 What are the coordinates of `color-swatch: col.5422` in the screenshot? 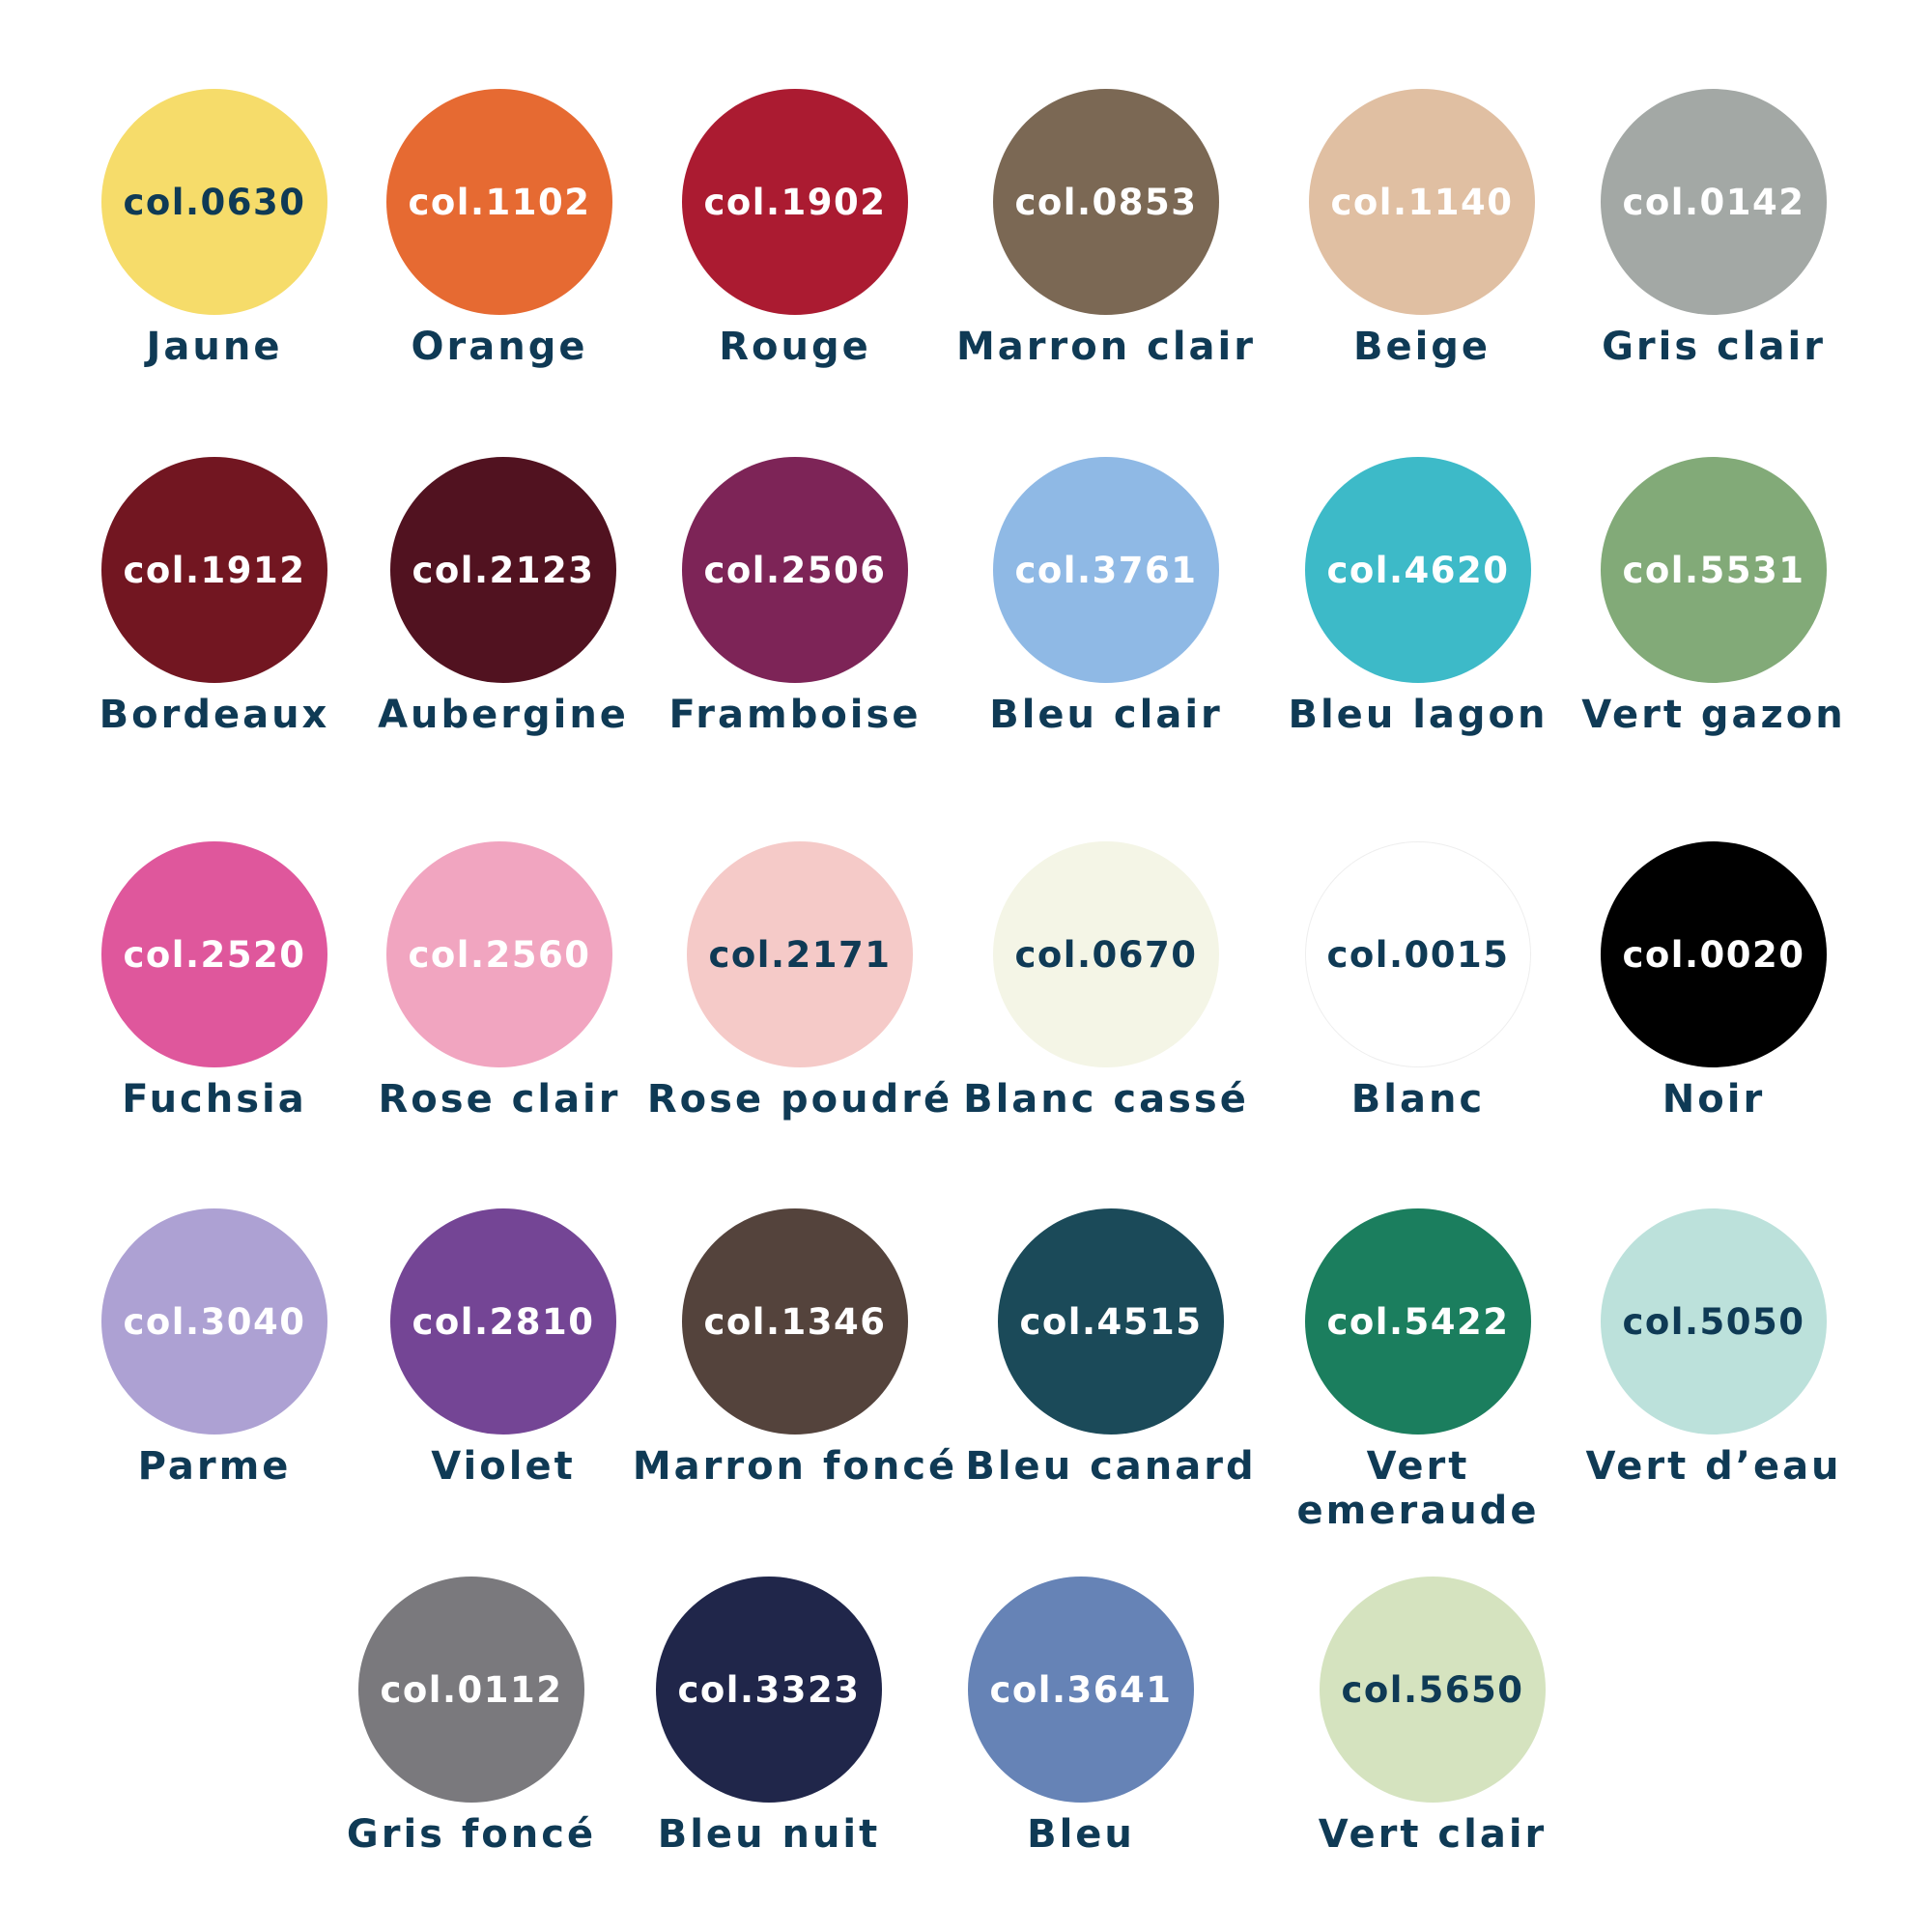 It's located at (1418, 1321).